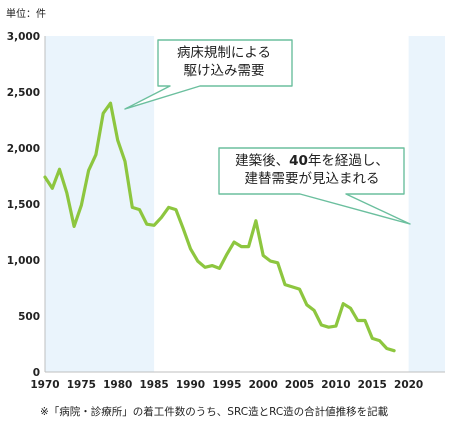 This screenshot has height=429, width=476. Describe the element at coordinates (335, 385) in the screenshot. I see `x-tick-label: 2010` at that location.